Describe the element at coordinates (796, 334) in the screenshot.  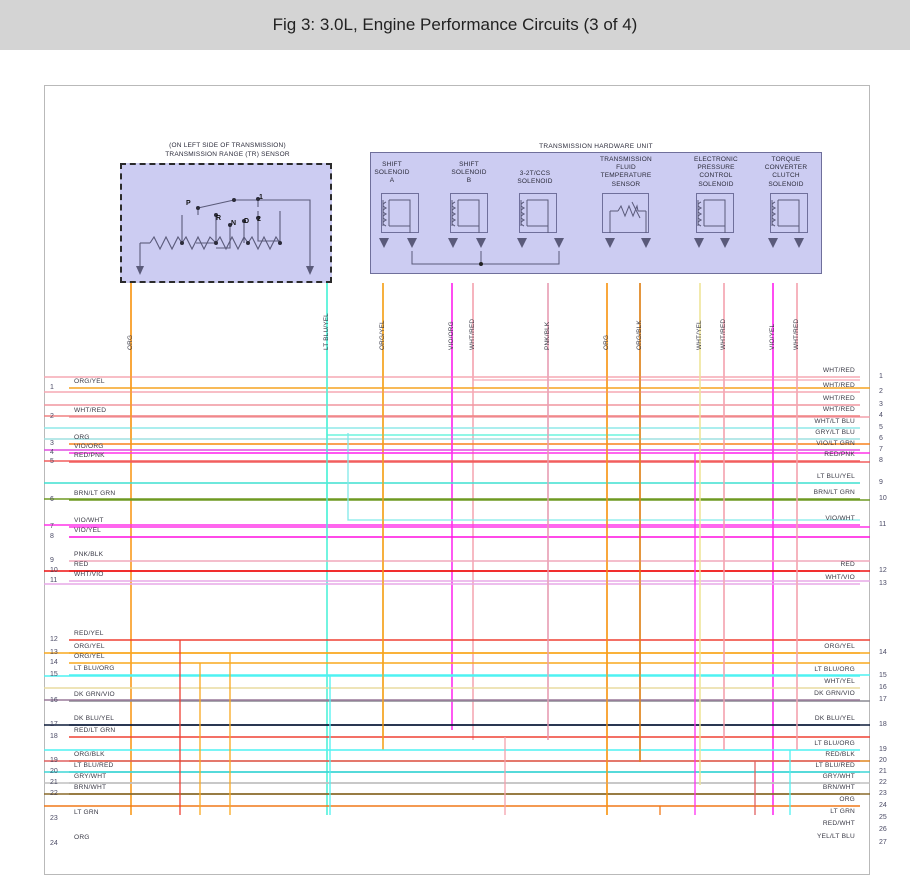
I see `vertical-wire-label-11: WHT/RED` at that location.